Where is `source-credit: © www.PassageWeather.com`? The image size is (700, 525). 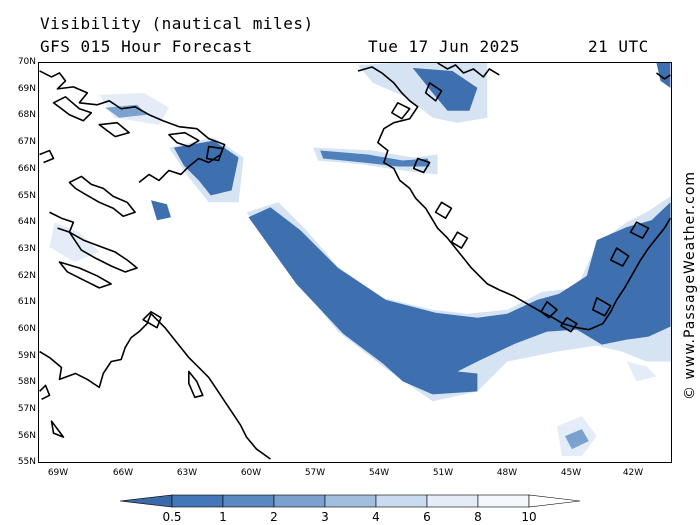
source-credit: © www.PassageWeather.com is located at coordinates (690, 285).